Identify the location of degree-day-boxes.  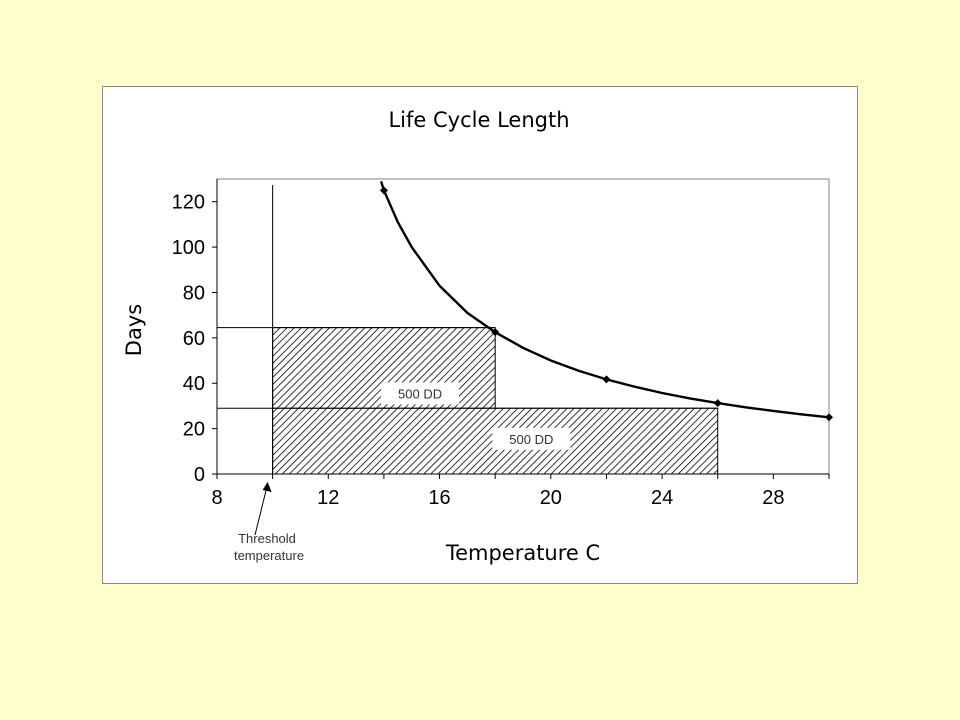
(495, 401).